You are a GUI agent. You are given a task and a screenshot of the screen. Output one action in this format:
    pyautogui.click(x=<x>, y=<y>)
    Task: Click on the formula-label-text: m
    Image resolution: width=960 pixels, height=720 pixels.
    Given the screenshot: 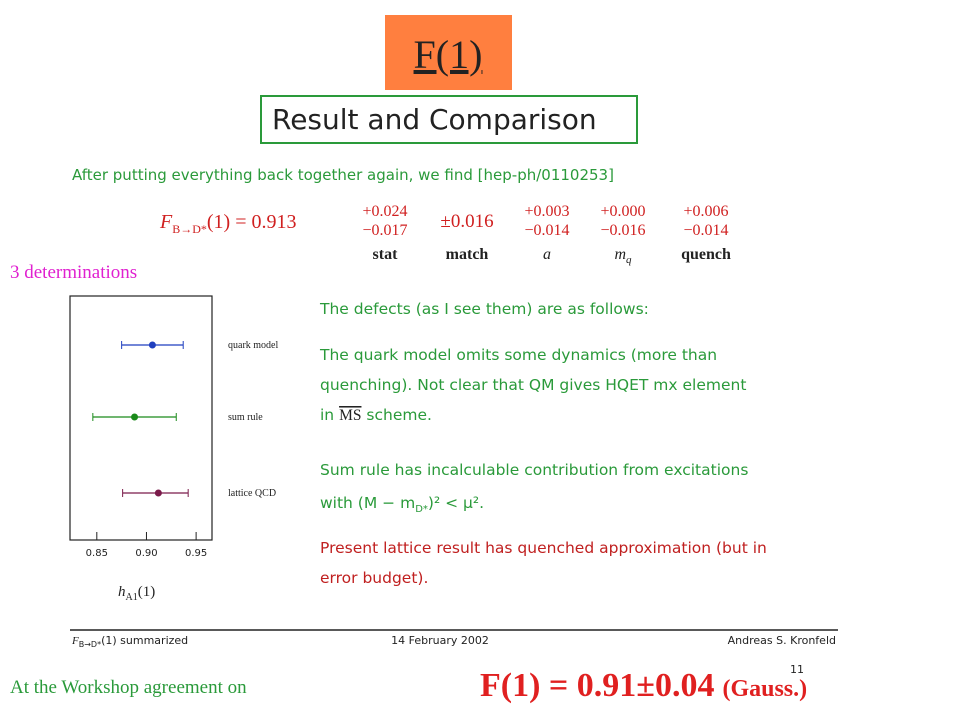 What is the action you would take?
    pyautogui.click(x=620, y=254)
    